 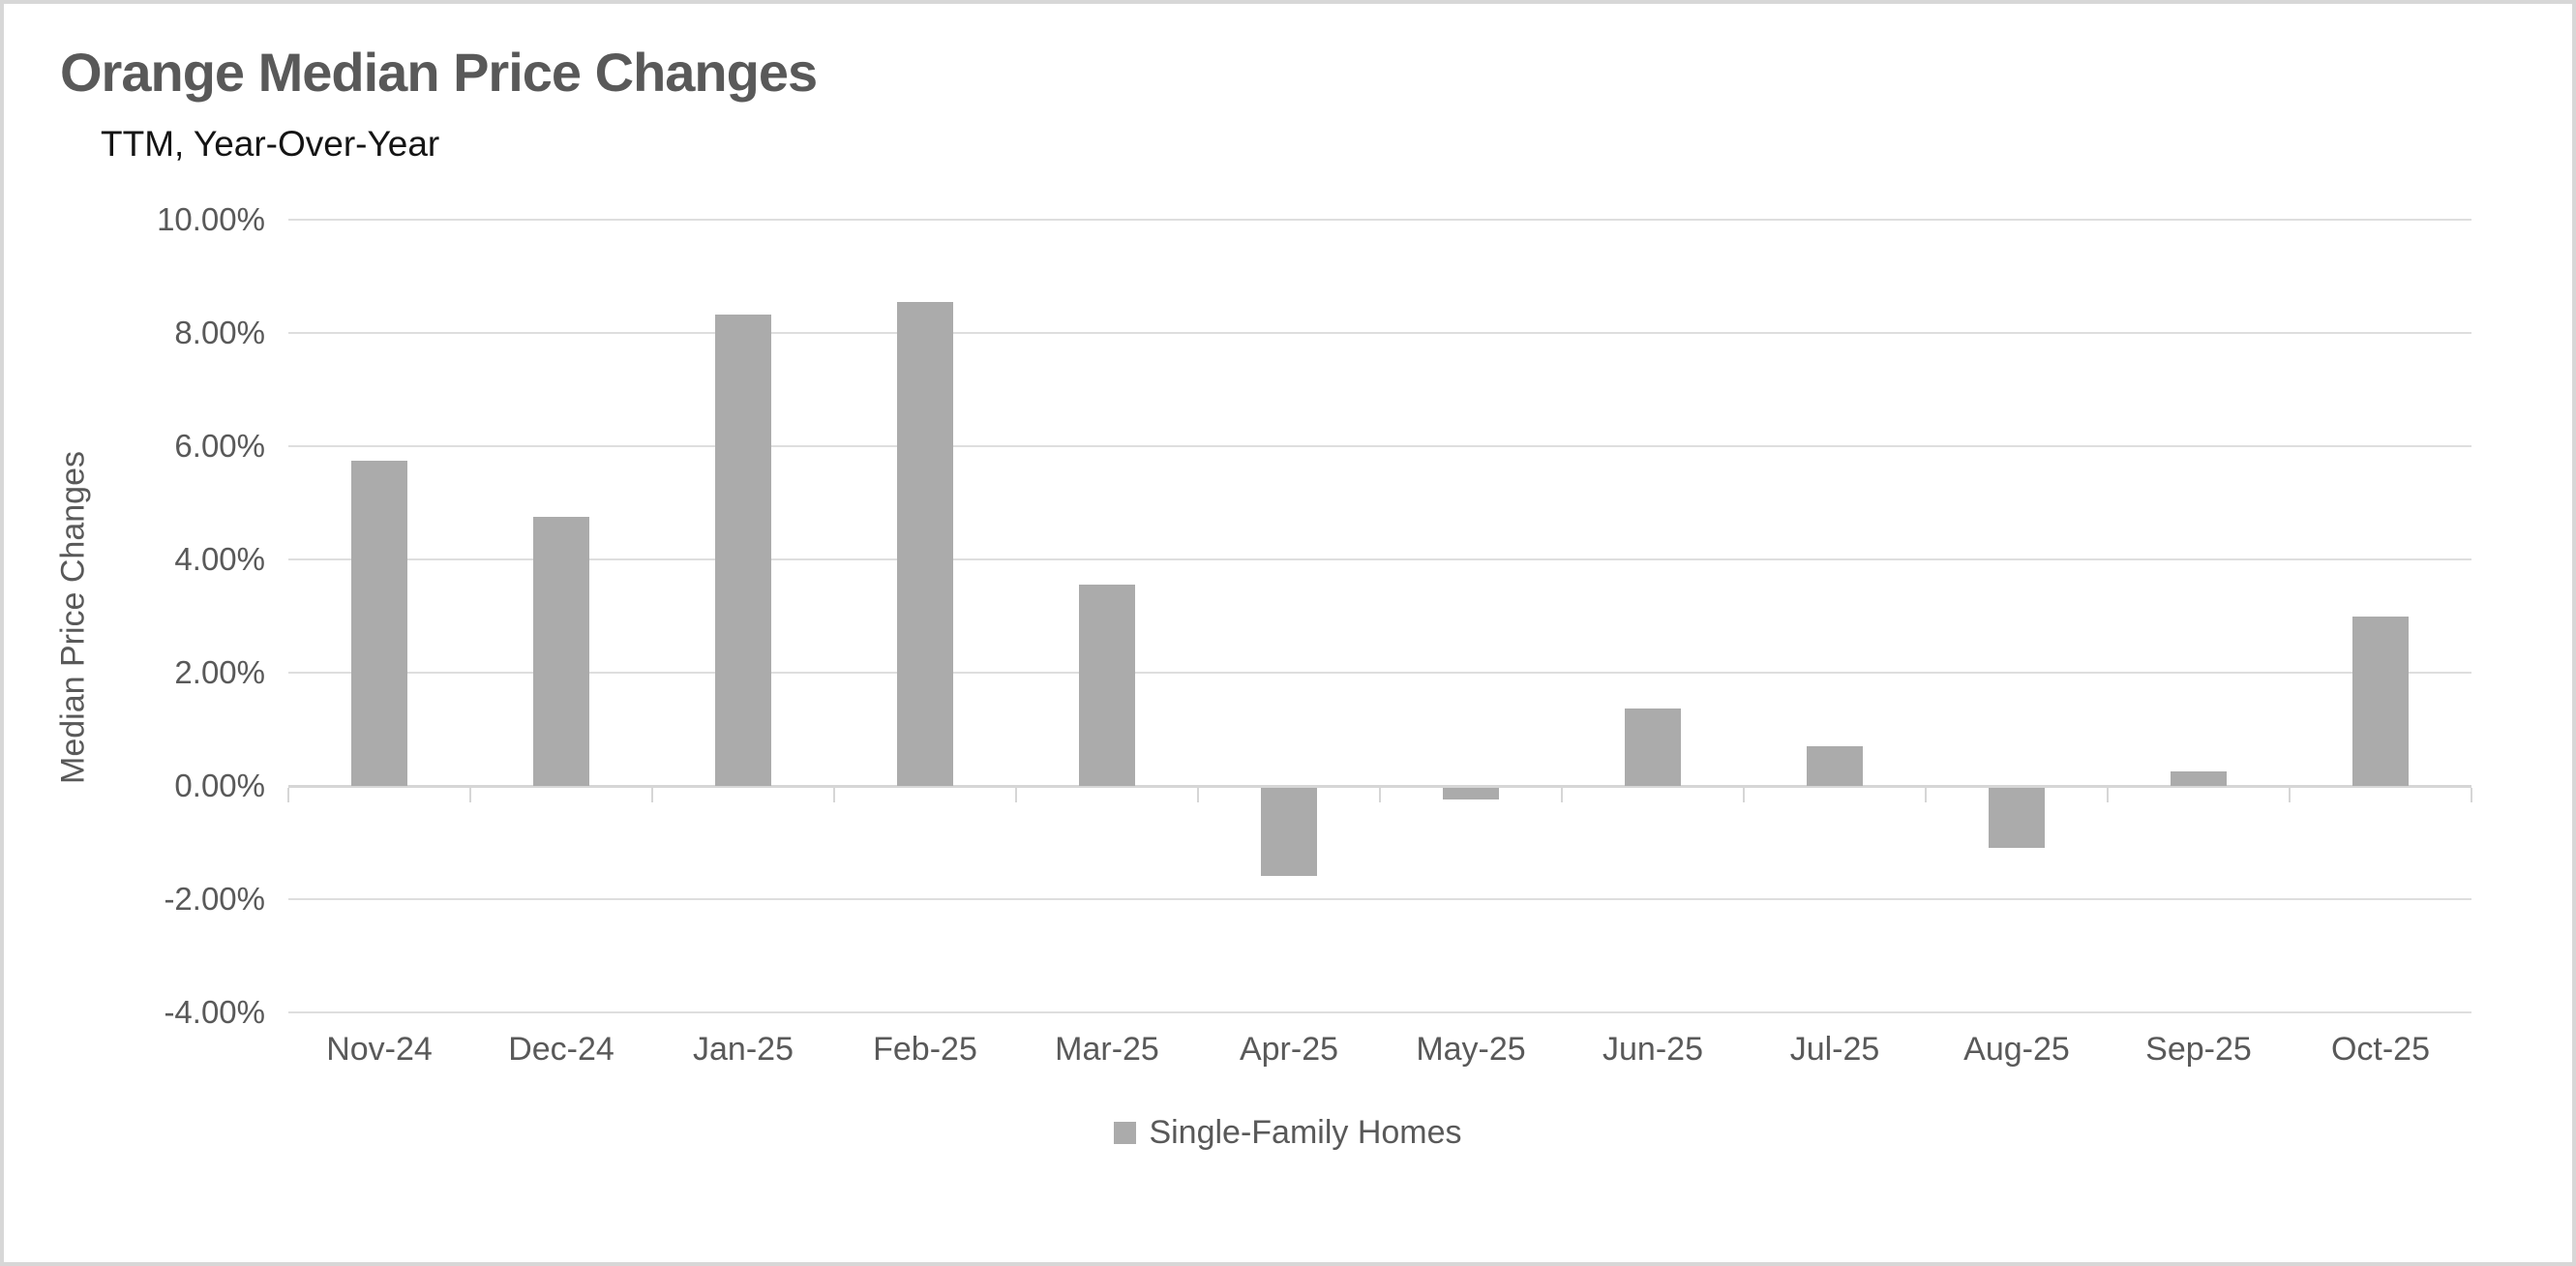 I want to click on x-axis-tick-label: May-25, so click(x=1471, y=1049).